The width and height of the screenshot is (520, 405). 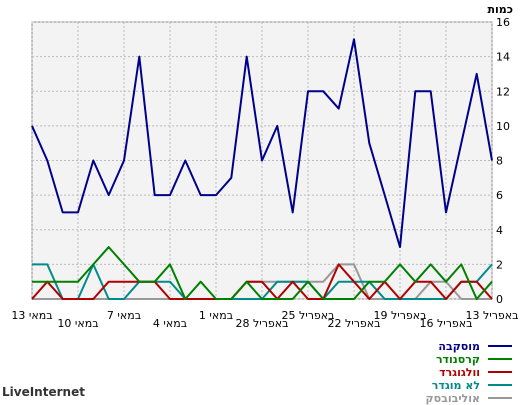 What do you see at coordinates (499, 264) in the screenshot?
I see `y-tick-label: 2` at bounding box center [499, 264].